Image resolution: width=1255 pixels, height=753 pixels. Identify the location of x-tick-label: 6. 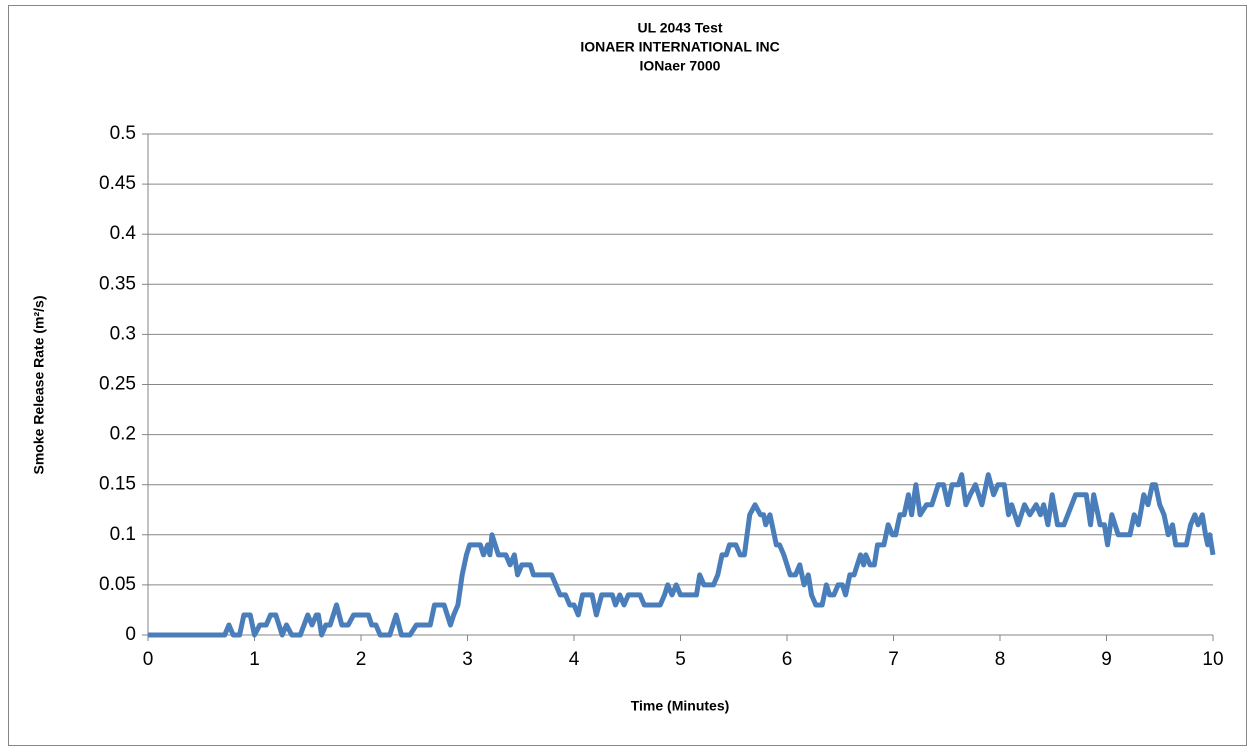
(787, 659).